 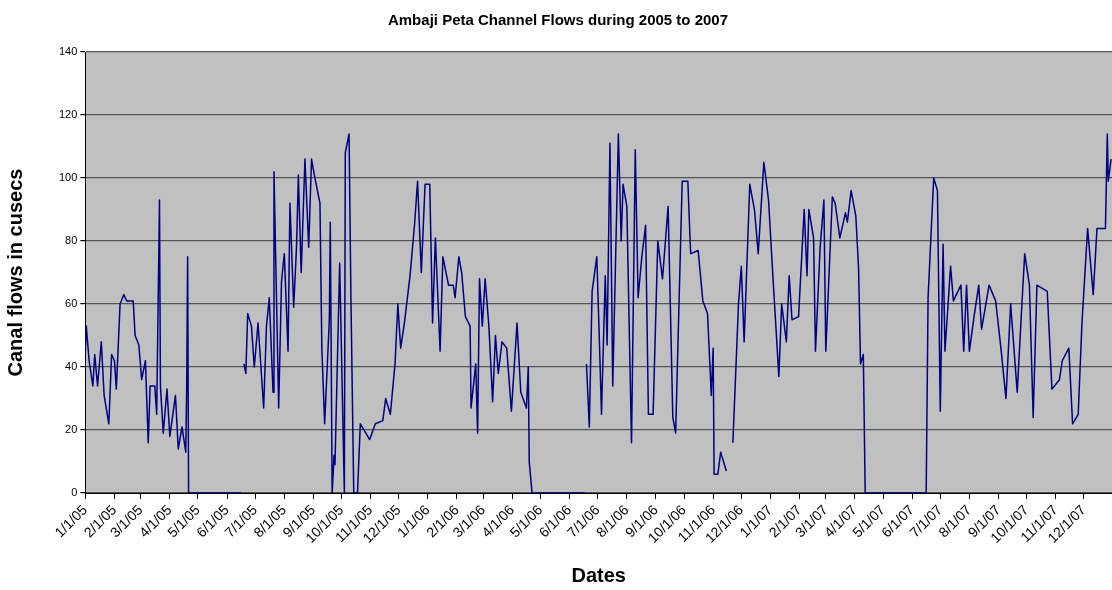 What do you see at coordinates (68, 114) in the screenshot?
I see `y-tick-label: 120` at bounding box center [68, 114].